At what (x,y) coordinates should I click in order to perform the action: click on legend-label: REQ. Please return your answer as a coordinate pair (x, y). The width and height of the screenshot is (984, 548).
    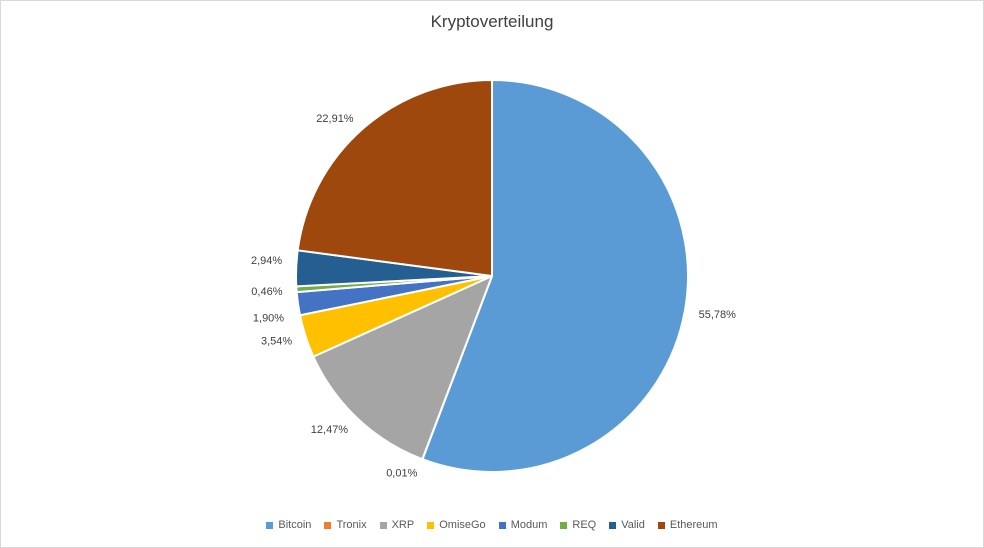
    Looking at the image, I should click on (584, 525).